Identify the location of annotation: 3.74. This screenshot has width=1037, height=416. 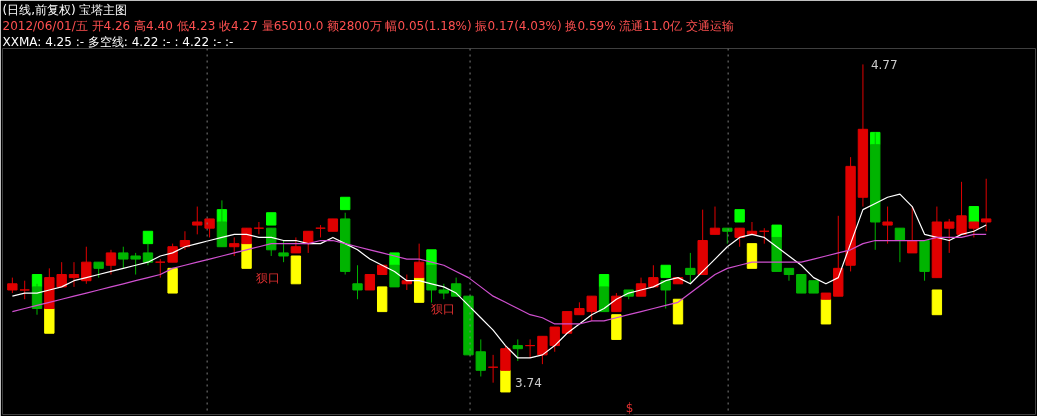
(528, 383).